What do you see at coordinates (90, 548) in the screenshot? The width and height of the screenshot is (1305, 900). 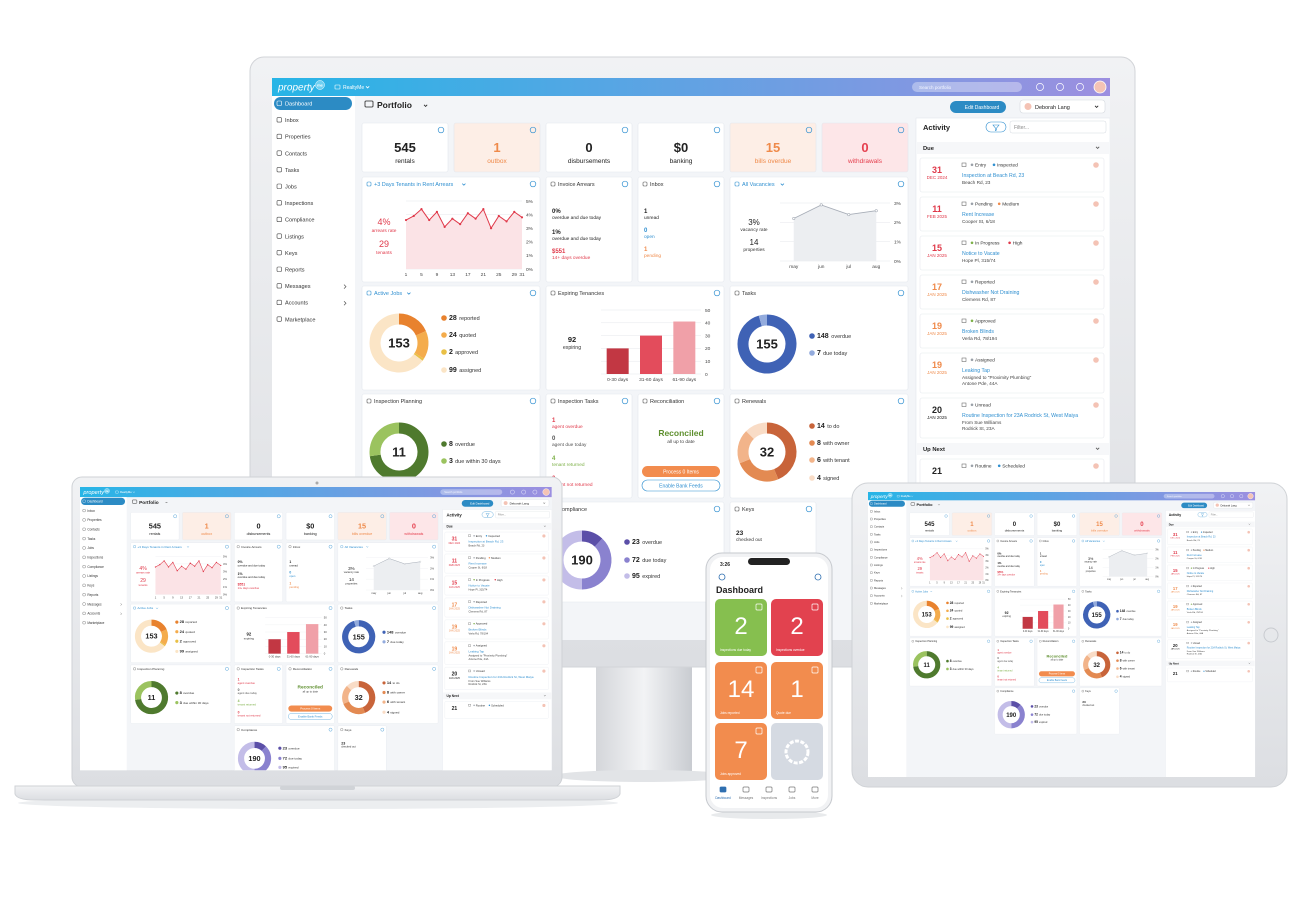 I see `sidebar-item: Jobs` at bounding box center [90, 548].